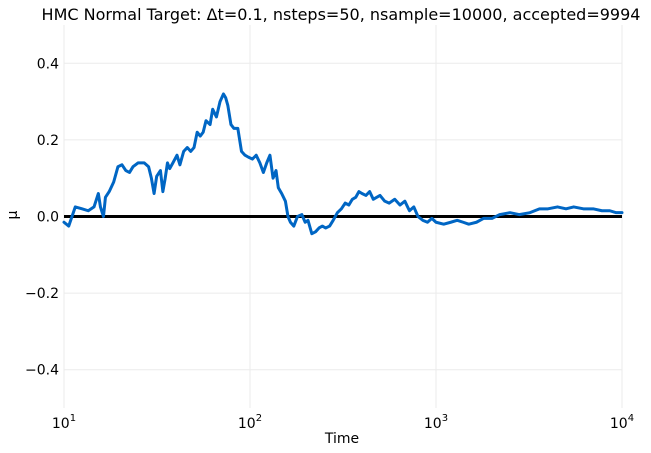 The width and height of the screenshot is (651, 453). What do you see at coordinates (48, 141) in the screenshot?
I see `y-tick-label: 0.2` at bounding box center [48, 141].